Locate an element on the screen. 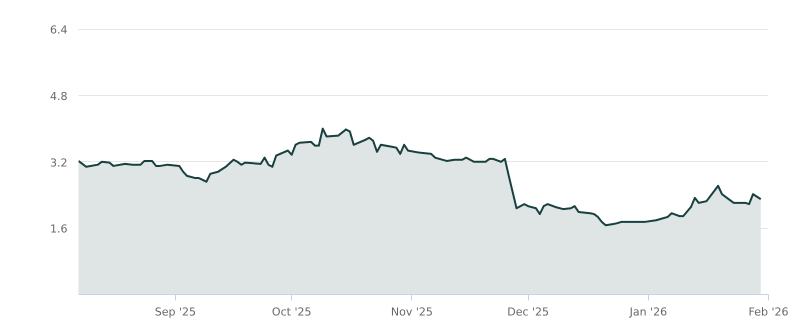  y-tick-label: 6.4 is located at coordinates (59, 30).